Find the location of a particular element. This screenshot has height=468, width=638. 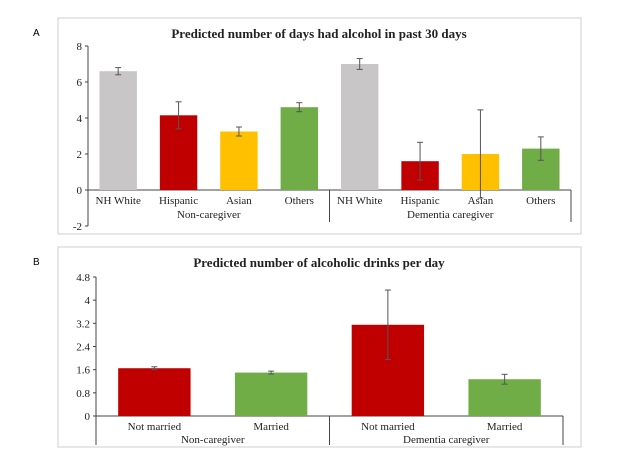

y-tick-label: -2 is located at coordinates (77, 227).